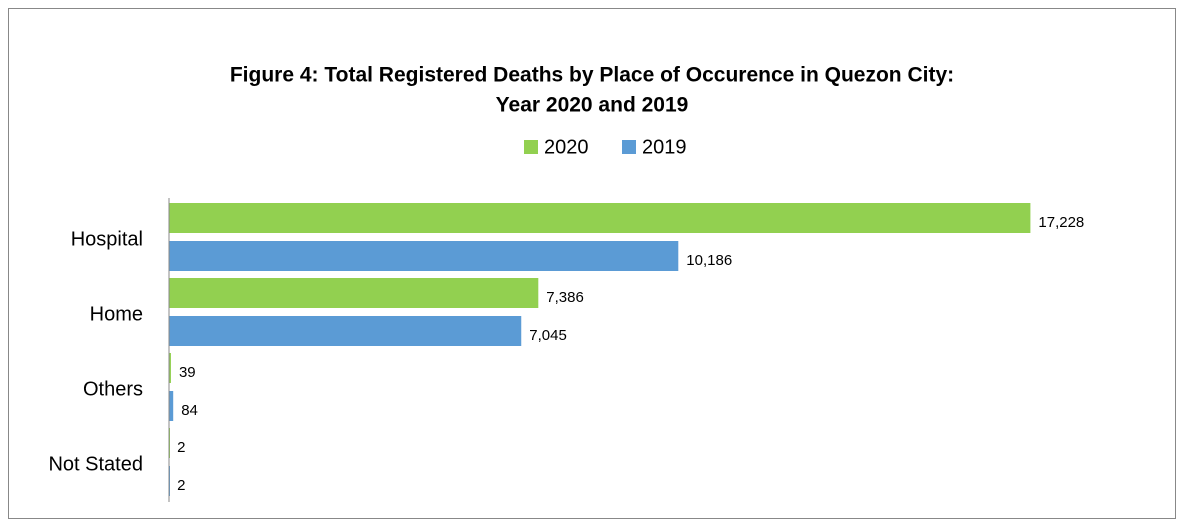 This screenshot has width=1184, height=526. Describe the element at coordinates (116, 314) in the screenshot. I see `category-label: Home` at that location.